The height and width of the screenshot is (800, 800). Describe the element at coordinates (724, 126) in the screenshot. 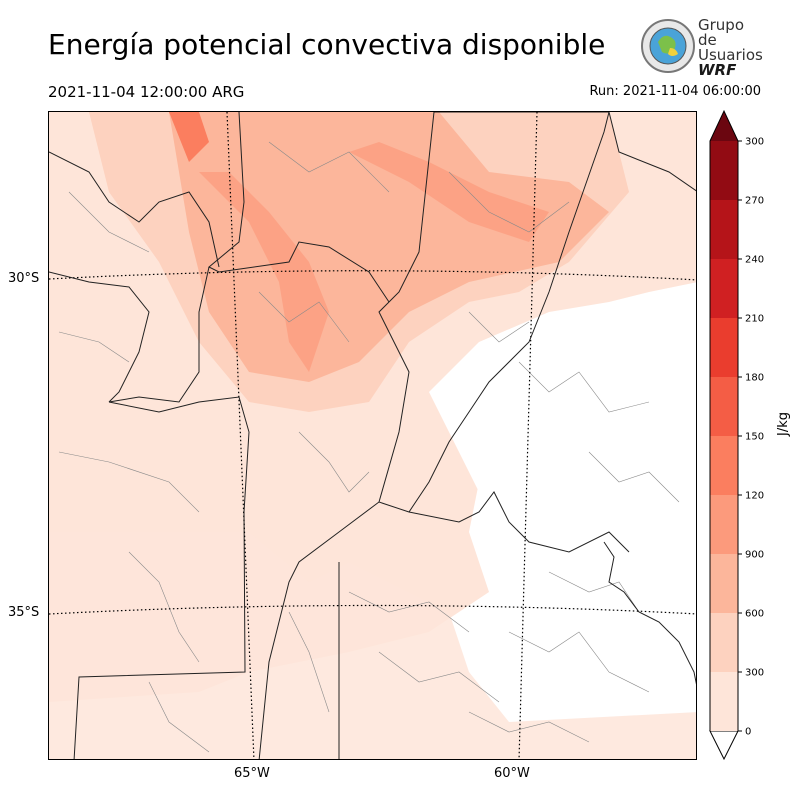

I see `colorbar-over-triangle` at that location.